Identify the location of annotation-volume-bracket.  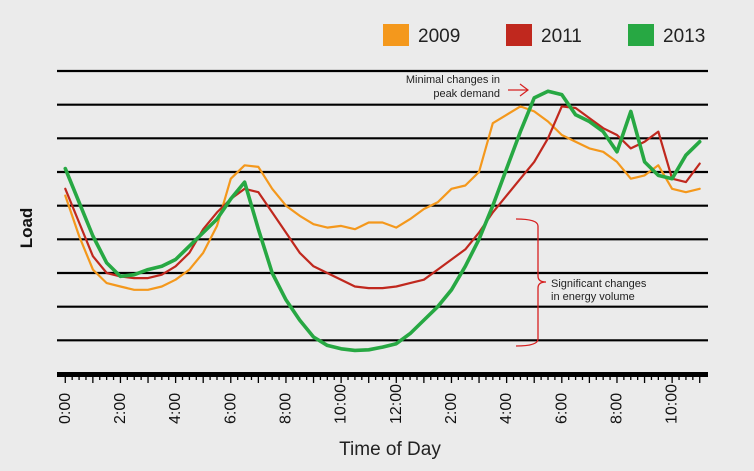
(531, 282).